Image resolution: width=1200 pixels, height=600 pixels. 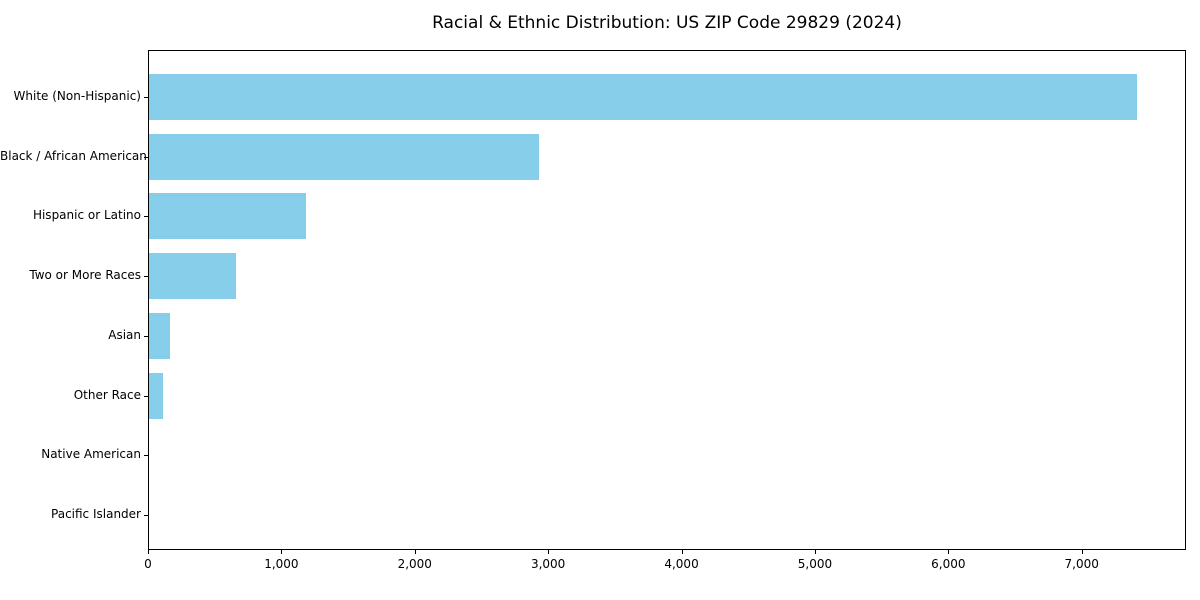 What do you see at coordinates (124, 334) in the screenshot?
I see `y-axis-label: Asian` at bounding box center [124, 334].